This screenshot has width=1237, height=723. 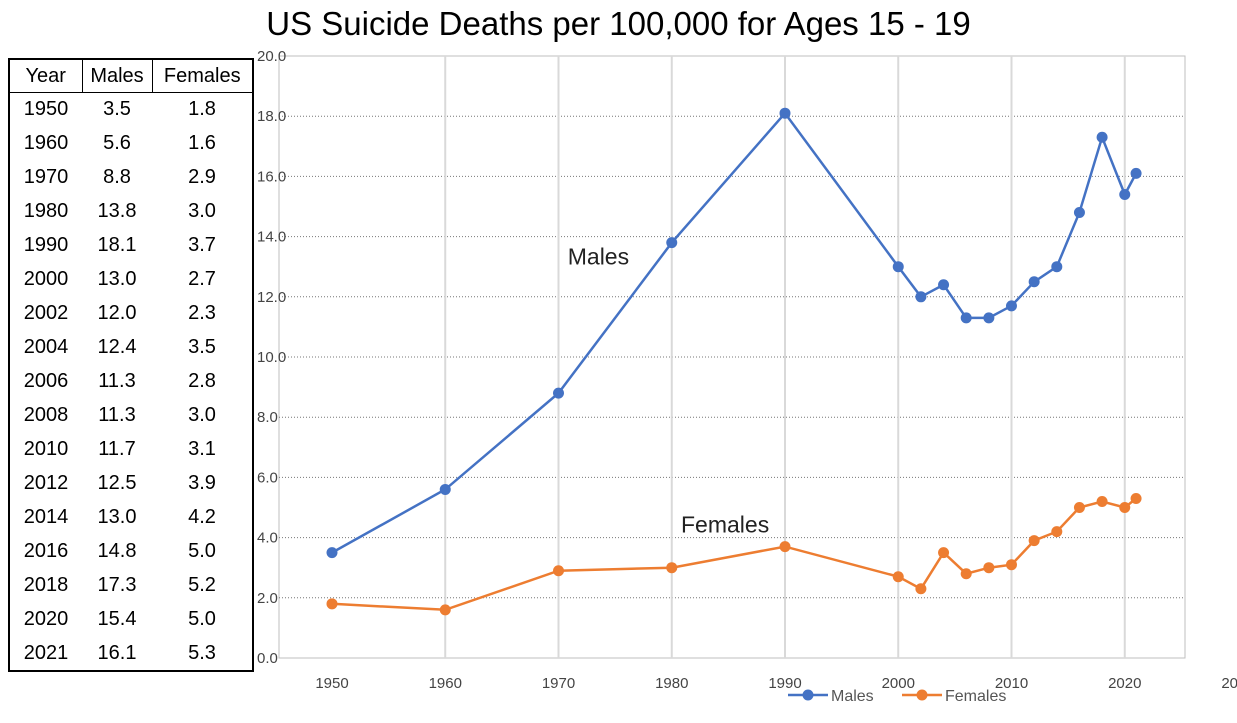 I want to click on females-cell: 3.9, so click(x=202, y=482).